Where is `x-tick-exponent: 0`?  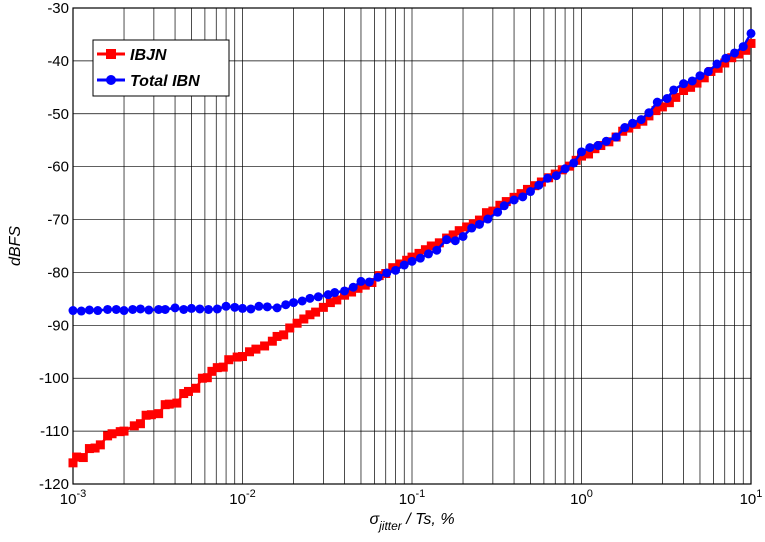 x-tick-exponent: 0 is located at coordinates (590, 494).